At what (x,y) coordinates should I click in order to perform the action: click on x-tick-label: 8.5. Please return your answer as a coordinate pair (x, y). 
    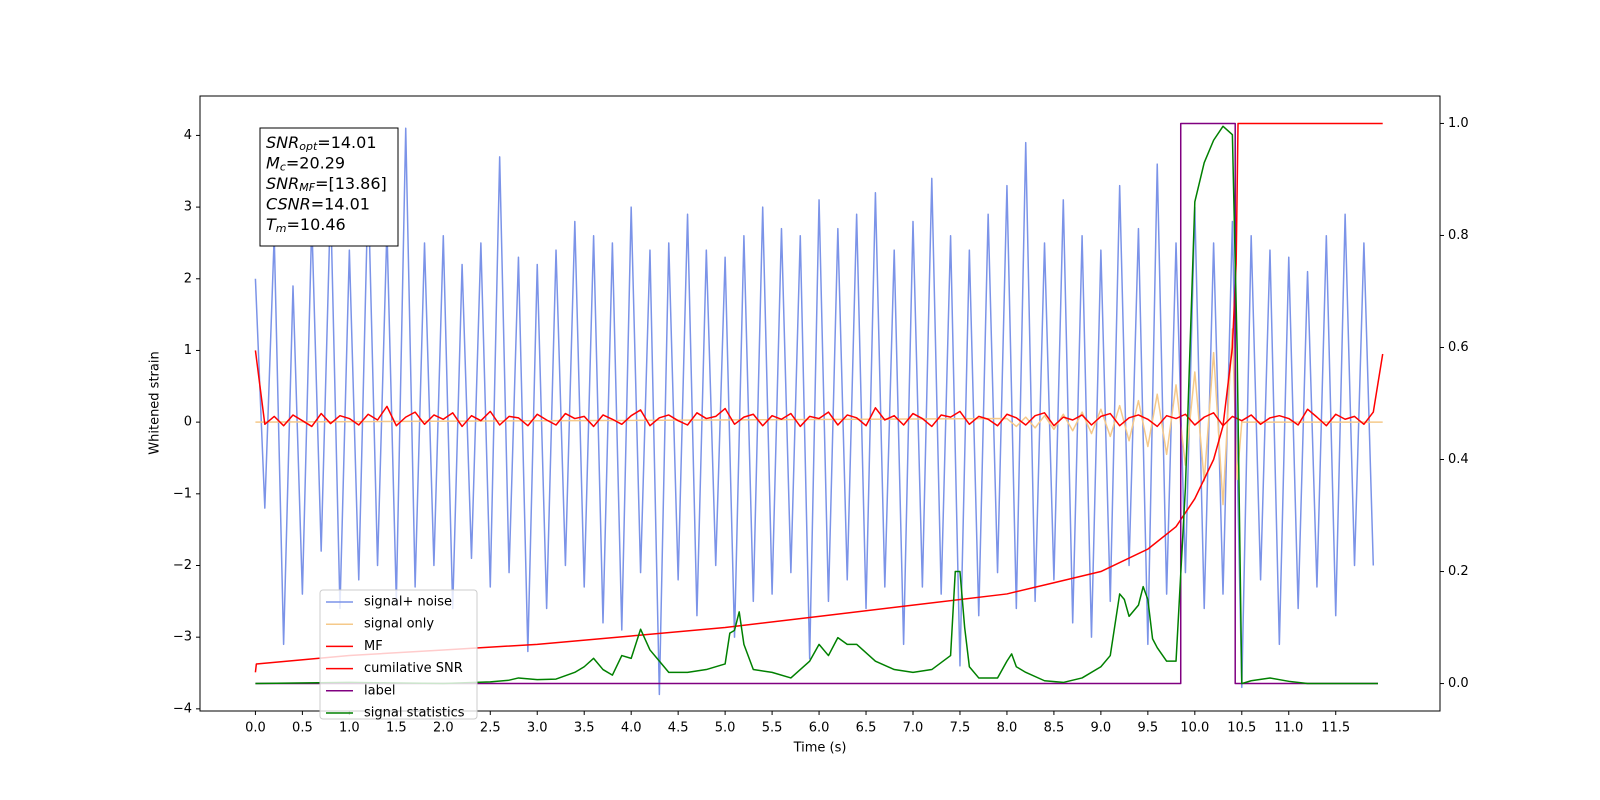
    Looking at the image, I should click on (1054, 728).